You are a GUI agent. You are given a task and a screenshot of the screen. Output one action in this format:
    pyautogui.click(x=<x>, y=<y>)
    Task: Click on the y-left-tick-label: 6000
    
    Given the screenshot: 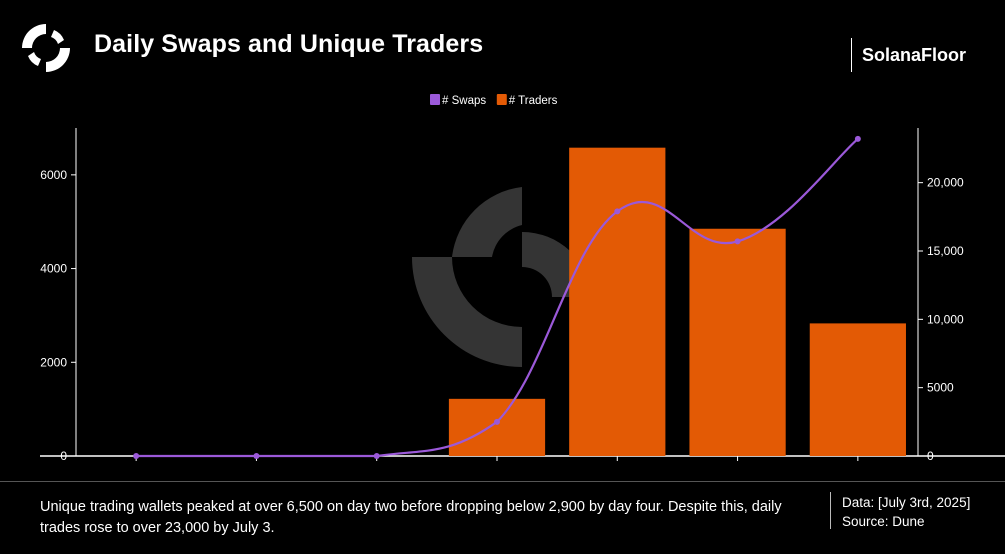 What is the action you would take?
    pyautogui.click(x=53, y=175)
    